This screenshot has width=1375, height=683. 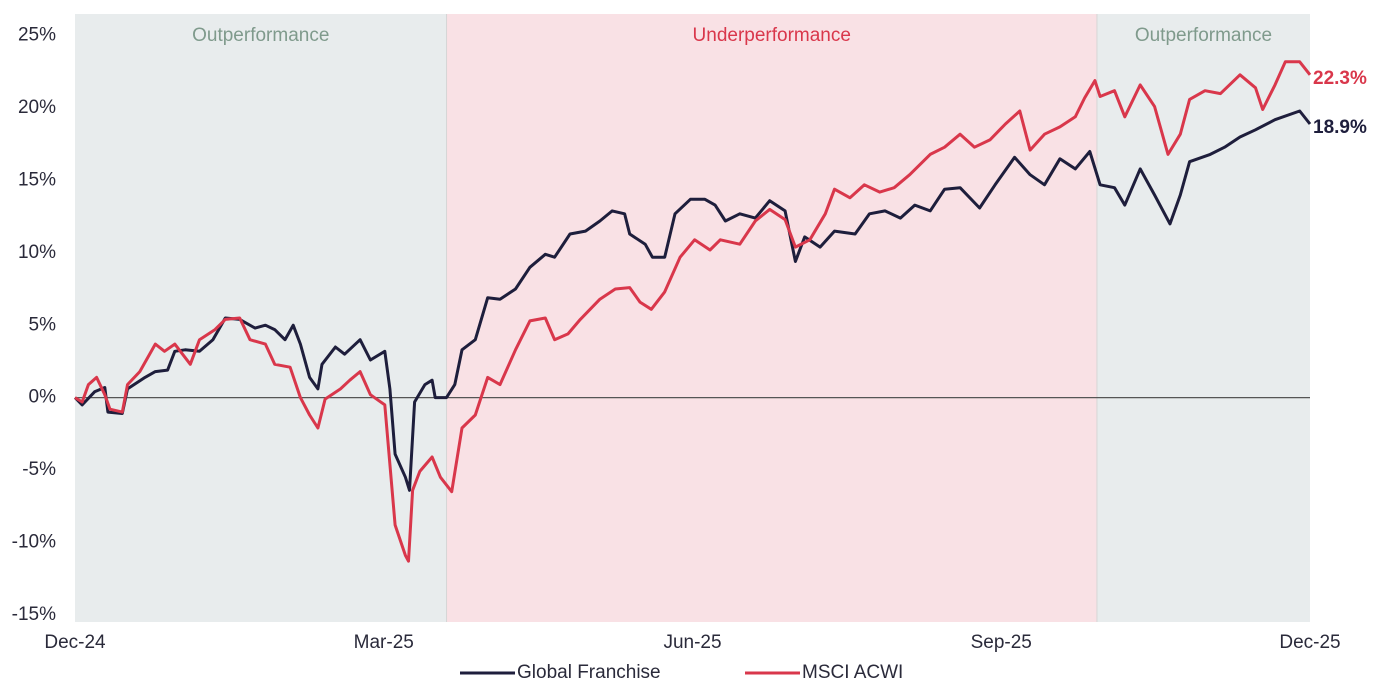 I want to click on x-tick-label: Sep-25, so click(x=1001, y=642).